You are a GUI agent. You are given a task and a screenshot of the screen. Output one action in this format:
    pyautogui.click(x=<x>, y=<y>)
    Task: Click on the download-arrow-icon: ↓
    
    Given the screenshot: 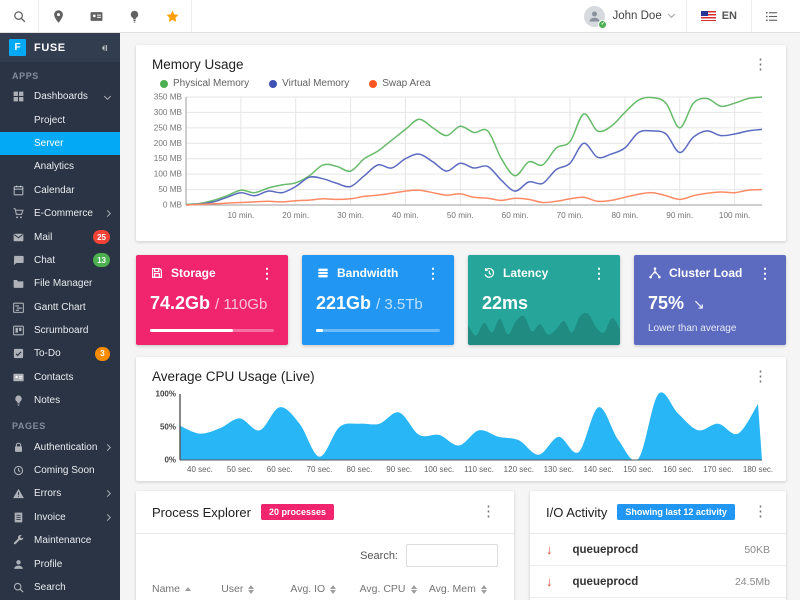 What is the action you would take?
    pyautogui.click(x=549, y=581)
    